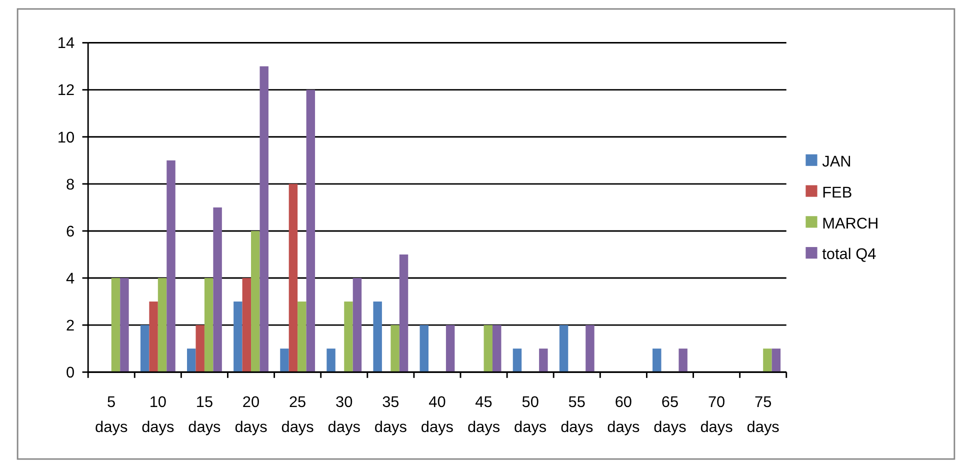  I want to click on x-tick-label: 10 days, so click(158, 415).